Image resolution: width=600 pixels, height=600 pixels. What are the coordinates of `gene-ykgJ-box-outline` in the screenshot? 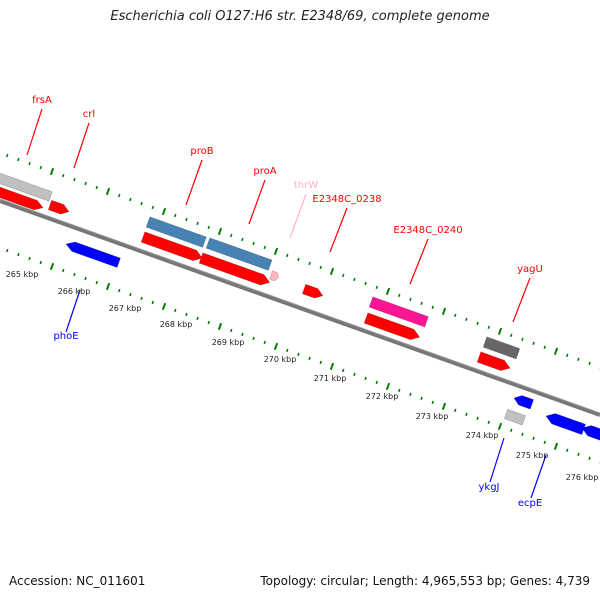 It's located at (514, 417).